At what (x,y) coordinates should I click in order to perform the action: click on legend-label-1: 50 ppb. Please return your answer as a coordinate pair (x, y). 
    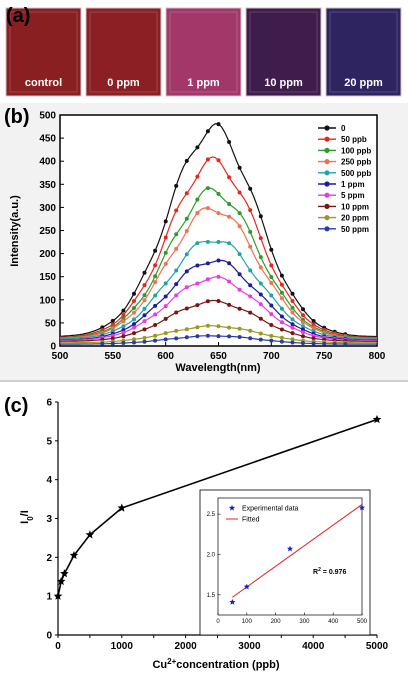
    Looking at the image, I should click on (354, 139).